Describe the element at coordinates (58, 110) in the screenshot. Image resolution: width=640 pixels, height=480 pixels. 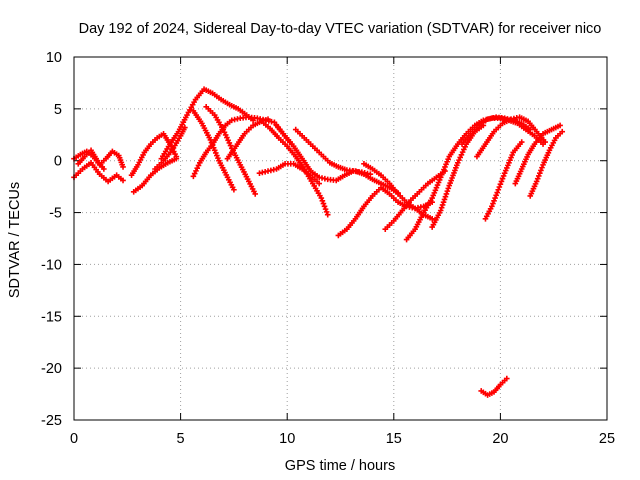
I see `y-tick-label: 5` at that location.